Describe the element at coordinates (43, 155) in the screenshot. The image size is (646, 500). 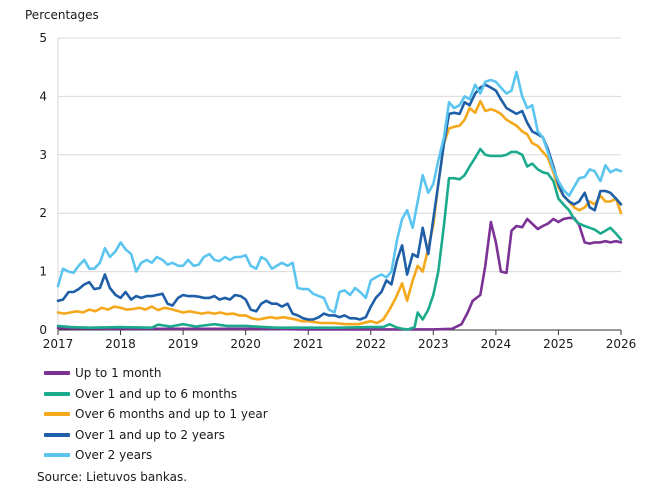
I see `y-tick-label: 3` at that location.